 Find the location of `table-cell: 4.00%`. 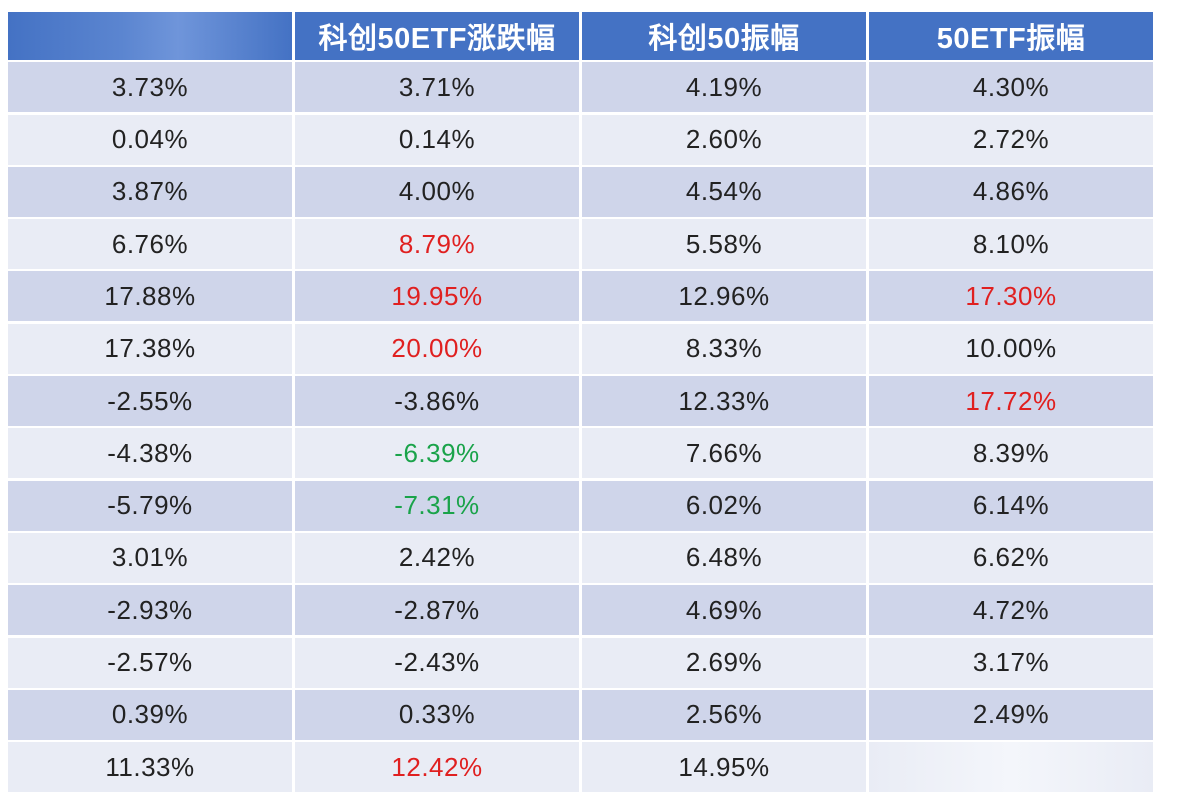

table-cell: 4.00% is located at coordinates (437, 191).